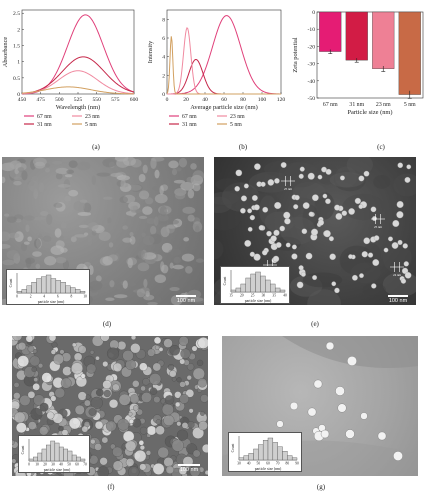 The width and height of the screenshot is (430, 500). What do you see at coordinates (78, 107) in the screenshot?
I see `x-axis-label: Wavelength (nm)` at bounding box center [78, 107].